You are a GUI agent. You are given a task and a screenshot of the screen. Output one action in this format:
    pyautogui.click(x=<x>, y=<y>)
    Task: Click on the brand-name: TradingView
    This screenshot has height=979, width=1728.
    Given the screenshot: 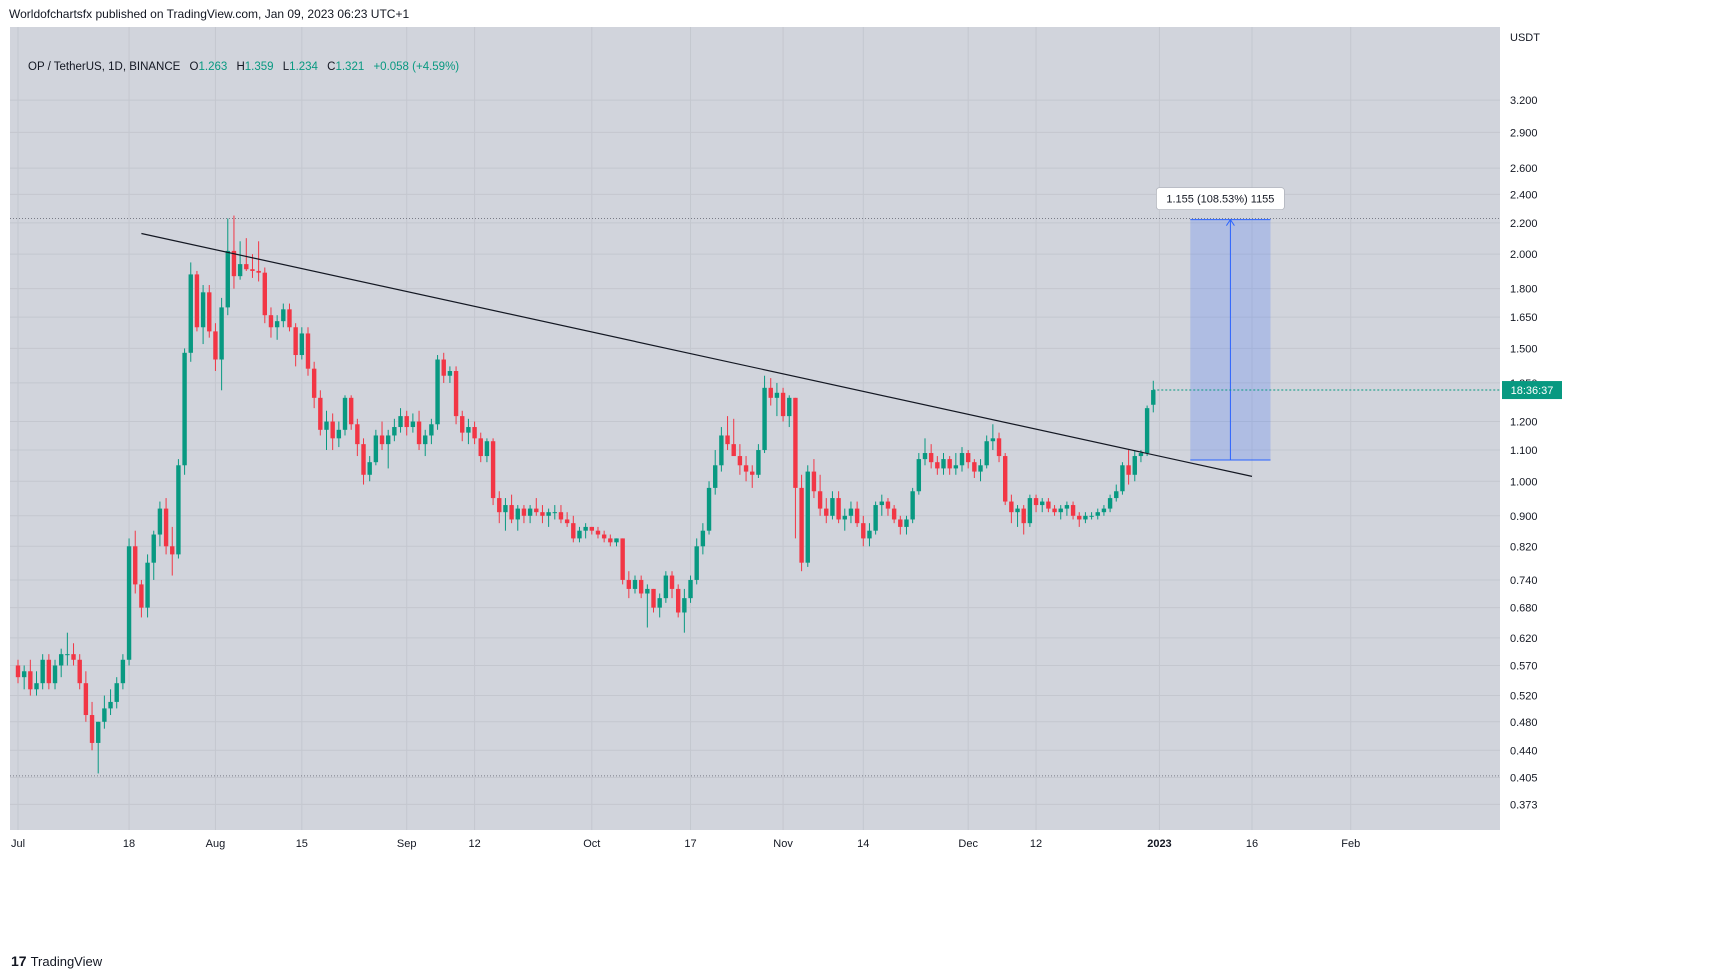 What is the action you would take?
    pyautogui.click(x=66, y=961)
    